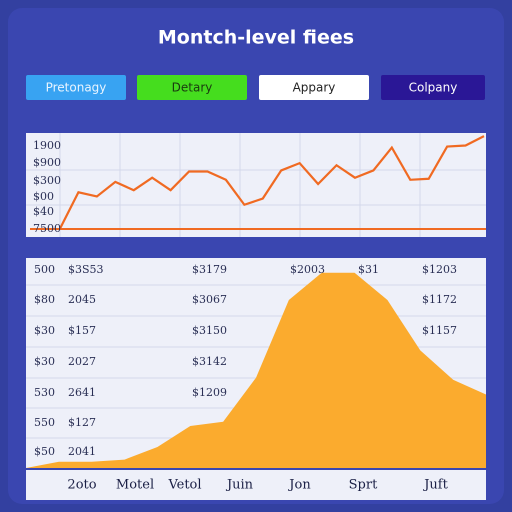 The image size is (512, 512). Describe the element at coordinates (363, 485) in the screenshot. I see `x-tick-label: Sprt` at that location.